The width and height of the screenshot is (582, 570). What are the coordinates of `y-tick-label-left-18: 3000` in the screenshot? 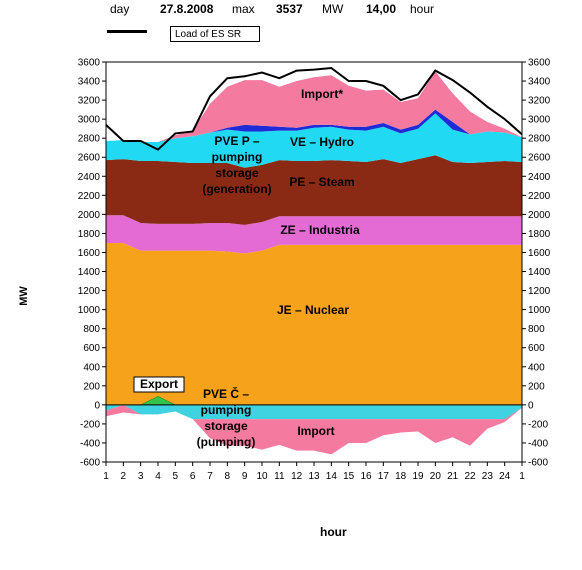 It's located at (89, 120).